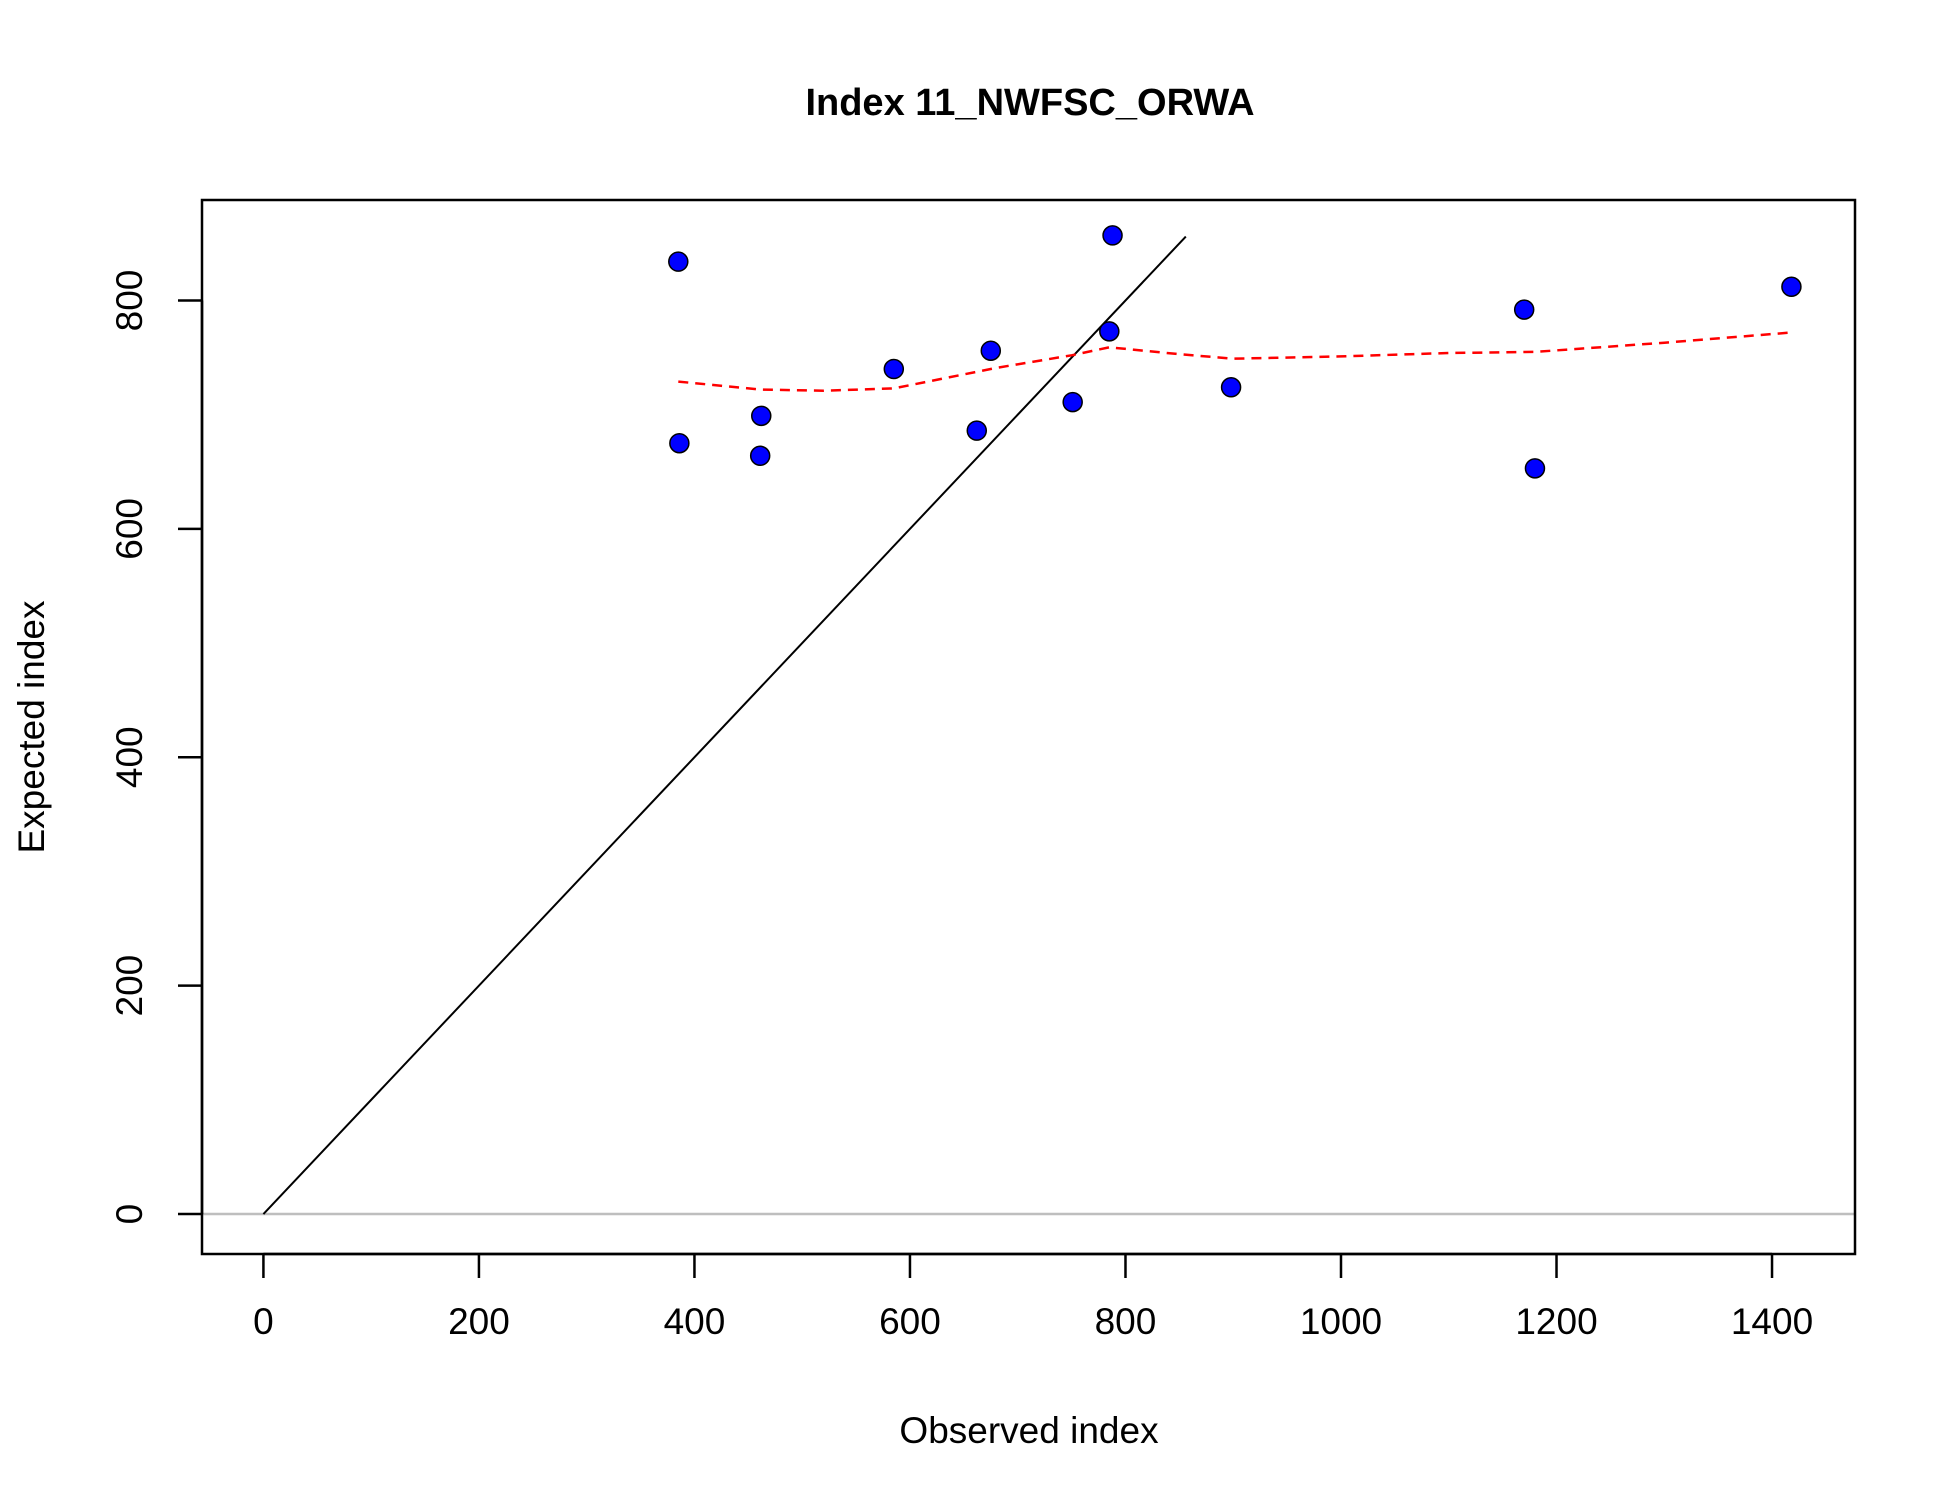 The height and width of the screenshot is (1500, 1950). What do you see at coordinates (129, 301) in the screenshot?
I see `y-tick-label: 800` at bounding box center [129, 301].